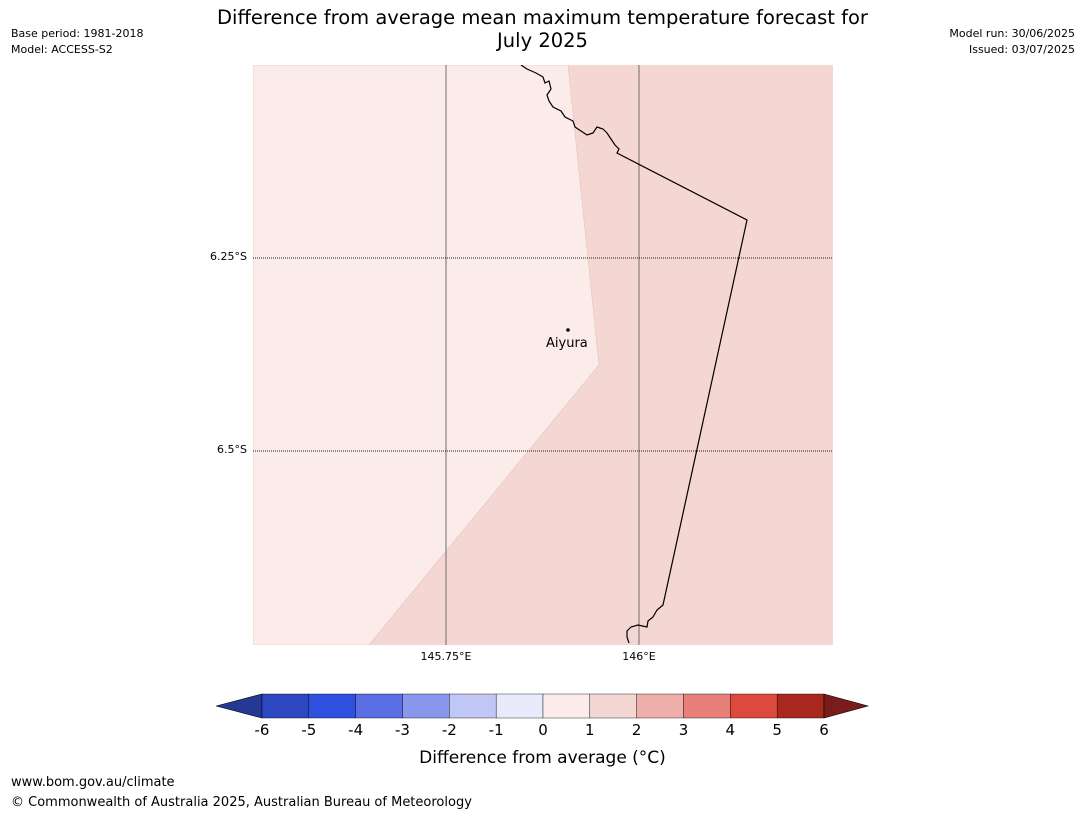  What do you see at coordinates (93, 782) in the screenshot?
I see `footer-url: www.bom.gov.au/climate` at bounding box center [93, 782].